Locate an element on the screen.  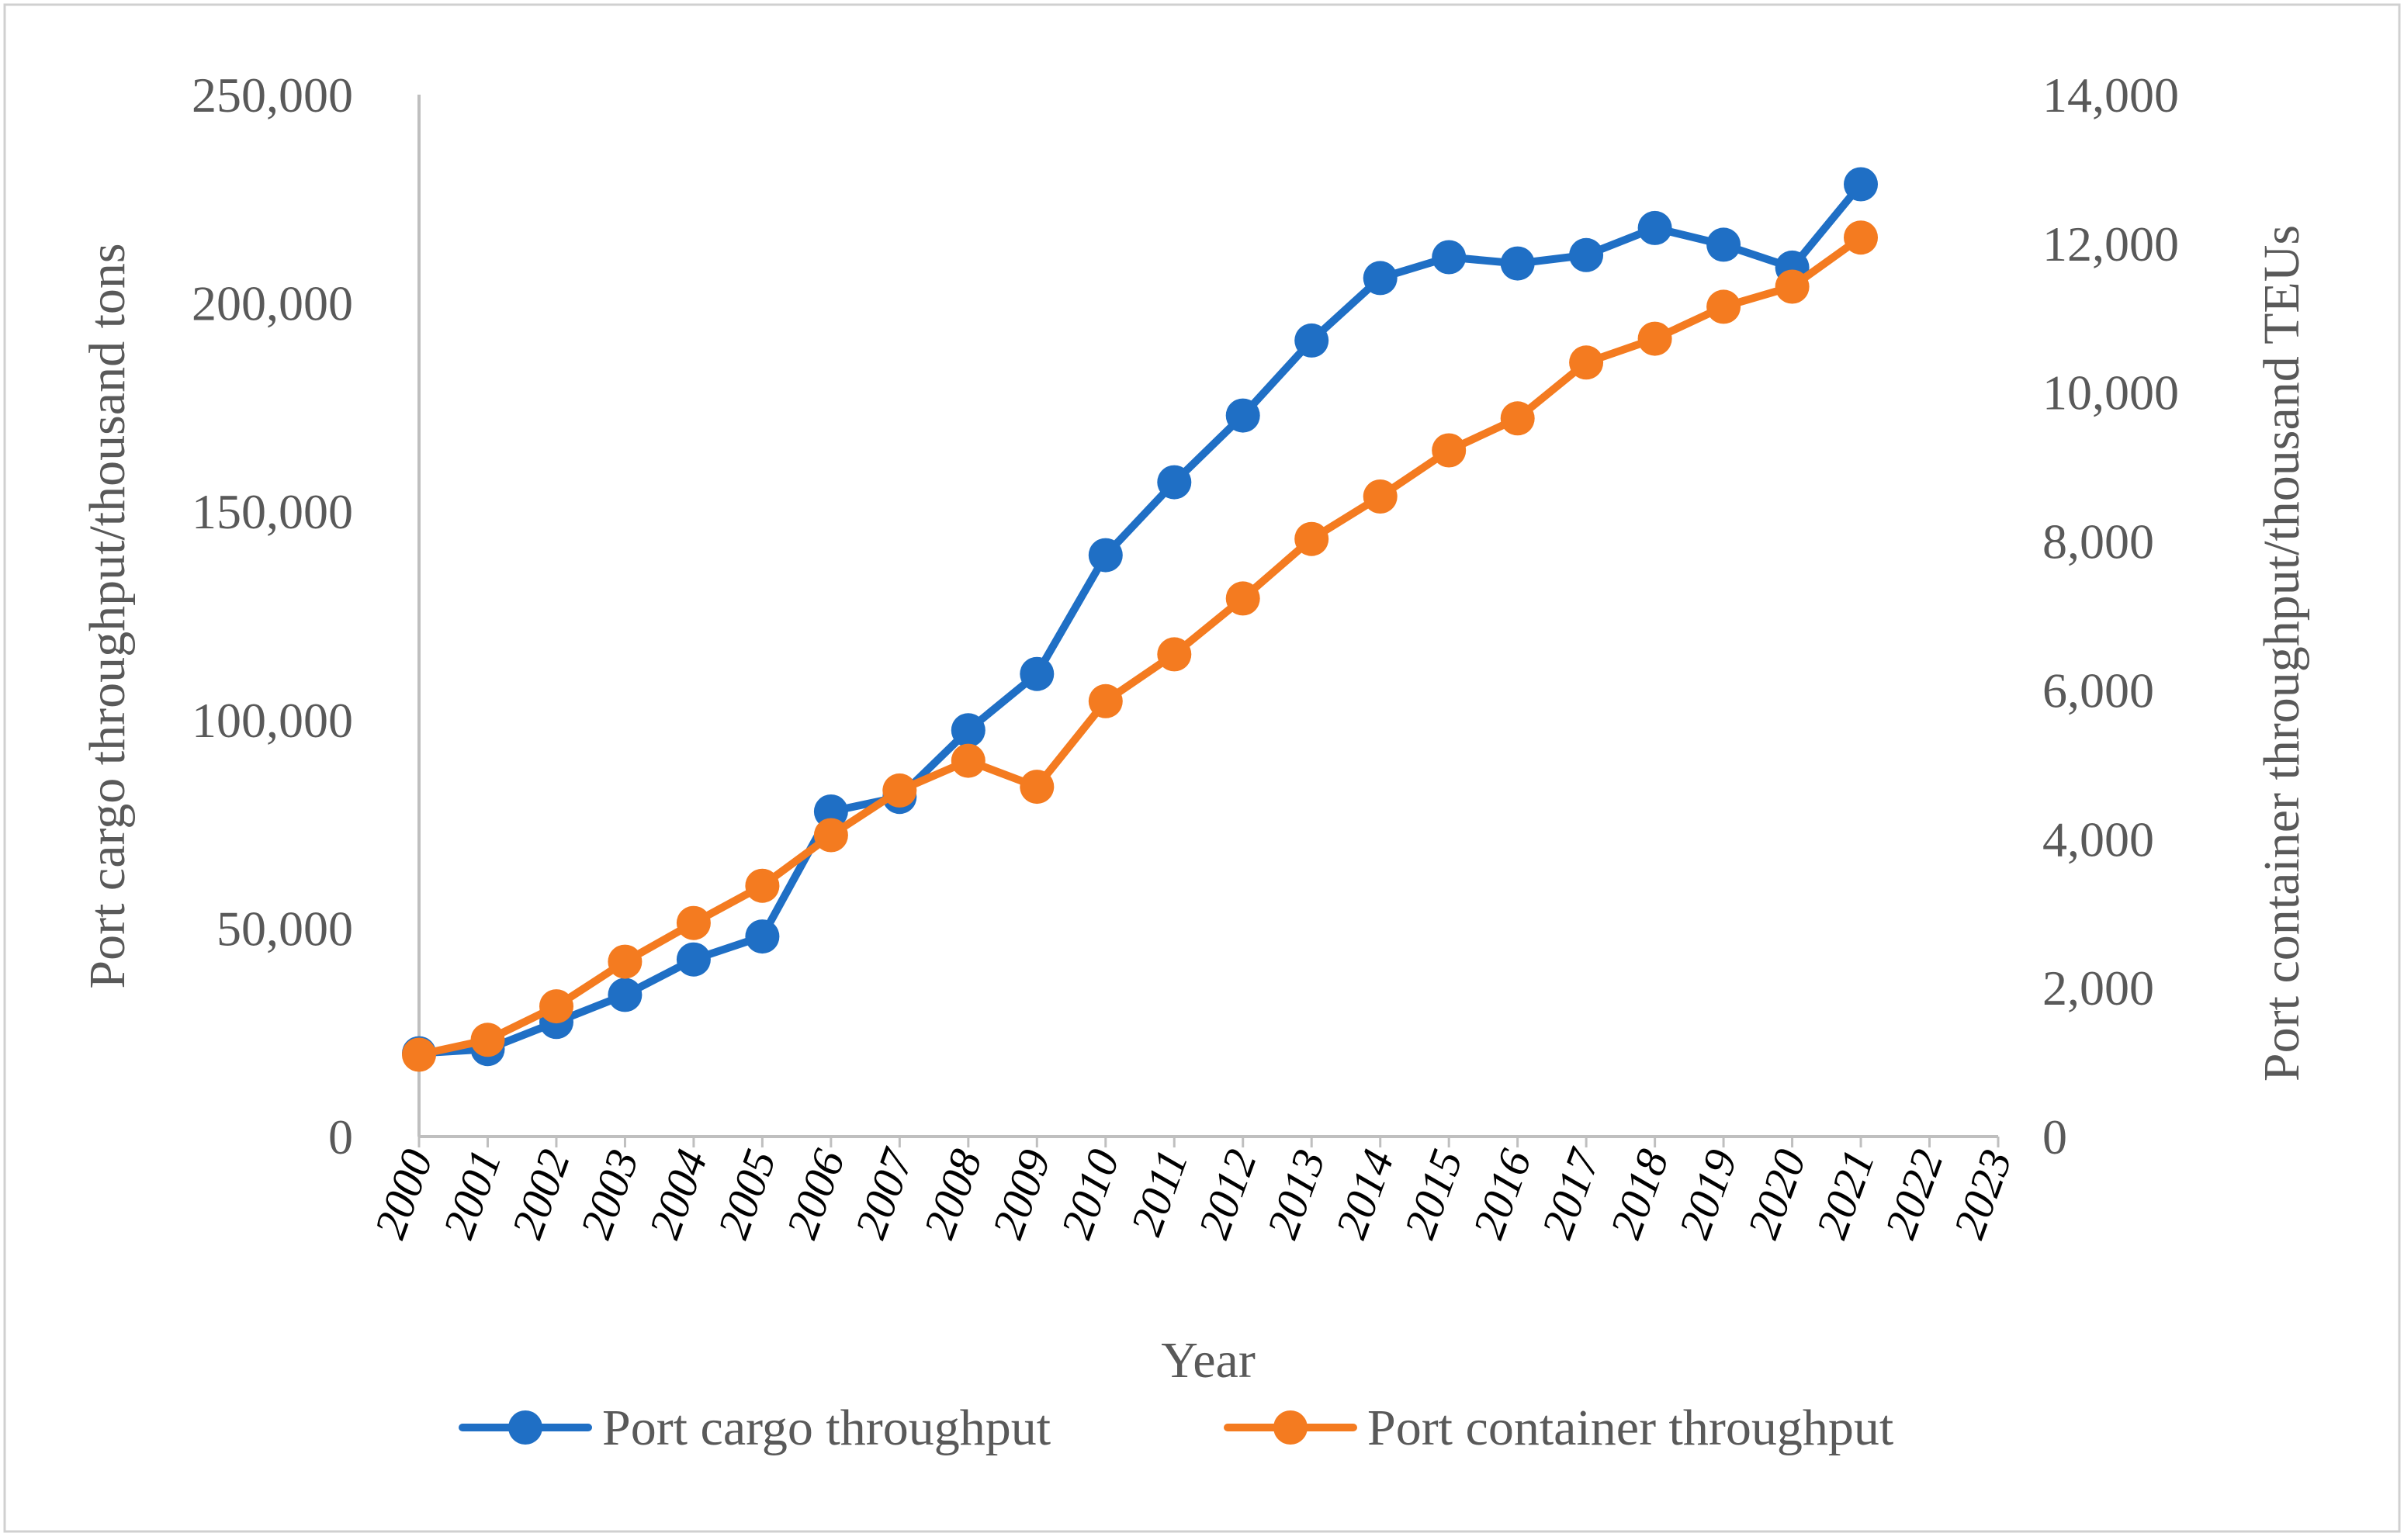
right-y-tick-label: 8,000 is located at coordinates (2098, 541).